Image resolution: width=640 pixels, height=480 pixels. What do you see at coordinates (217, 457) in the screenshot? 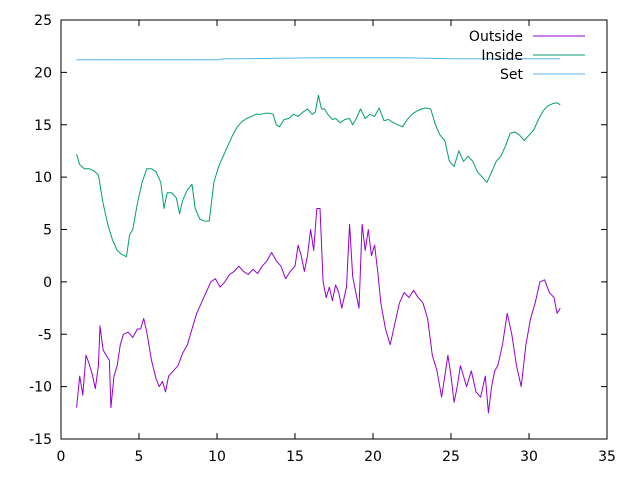
I see `x-tick-label: 10` at bounding box center [217, 457].